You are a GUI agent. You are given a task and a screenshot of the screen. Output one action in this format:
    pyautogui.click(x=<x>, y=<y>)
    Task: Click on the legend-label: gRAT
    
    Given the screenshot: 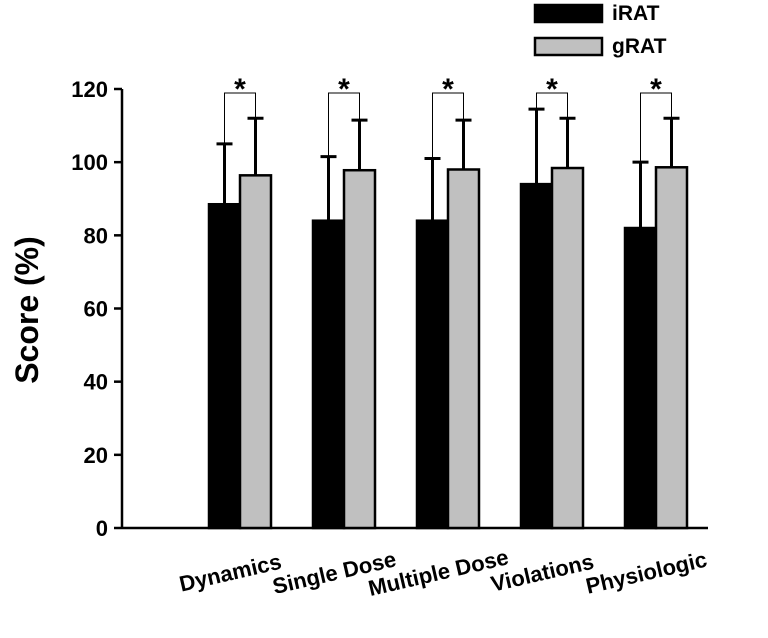 What is the action you would take?
    pyautogui.click(x=639, y=46)
    